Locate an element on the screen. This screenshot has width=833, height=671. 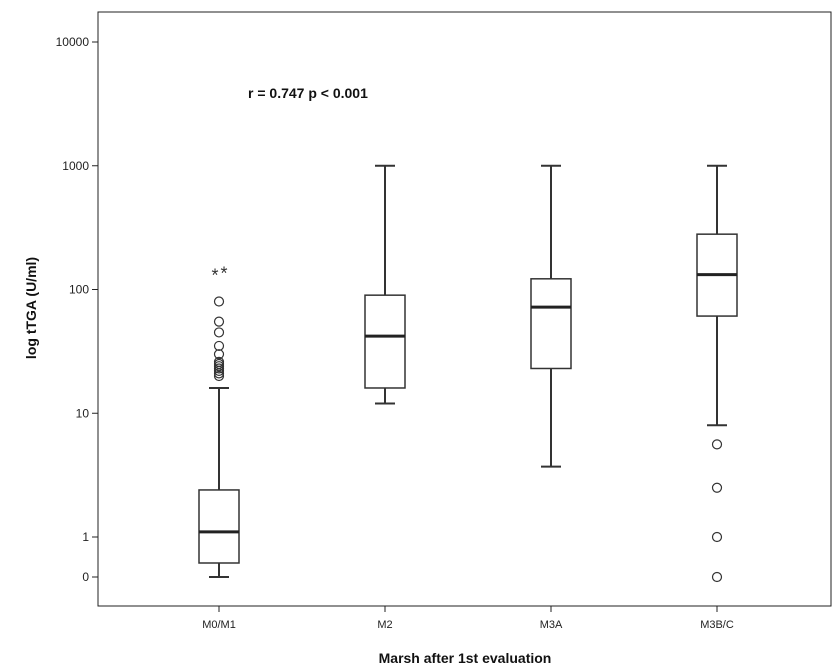
y-axis: 0 1 10 100 1000 10000 is located at coordinates (77, 309).